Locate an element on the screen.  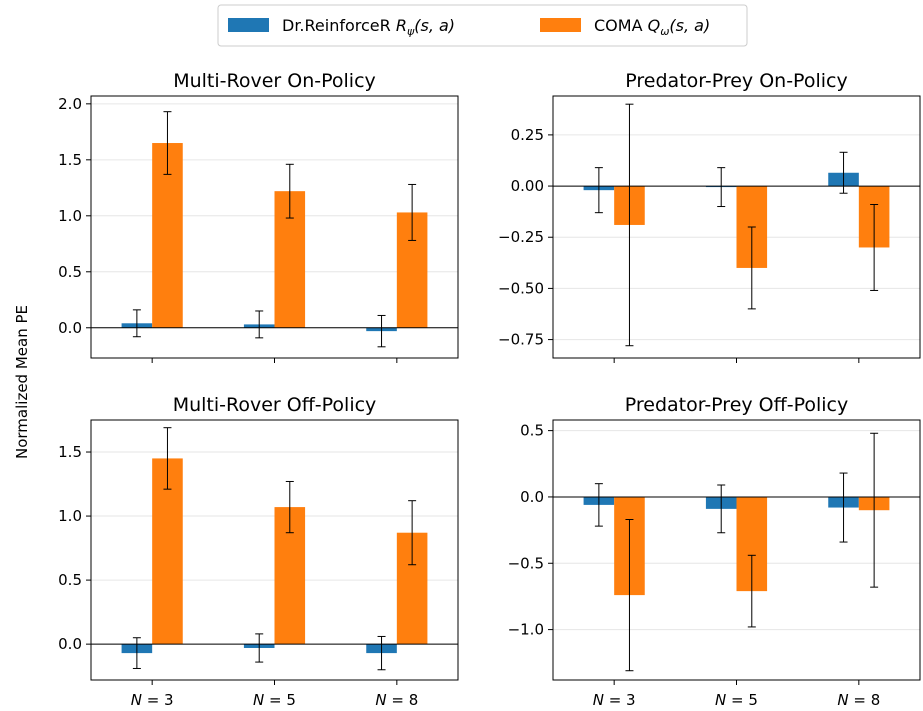
legend: Dr.ReinforceR Rψ(s, a) COMA Qω(s, a) is located at coordinates (482, 25).